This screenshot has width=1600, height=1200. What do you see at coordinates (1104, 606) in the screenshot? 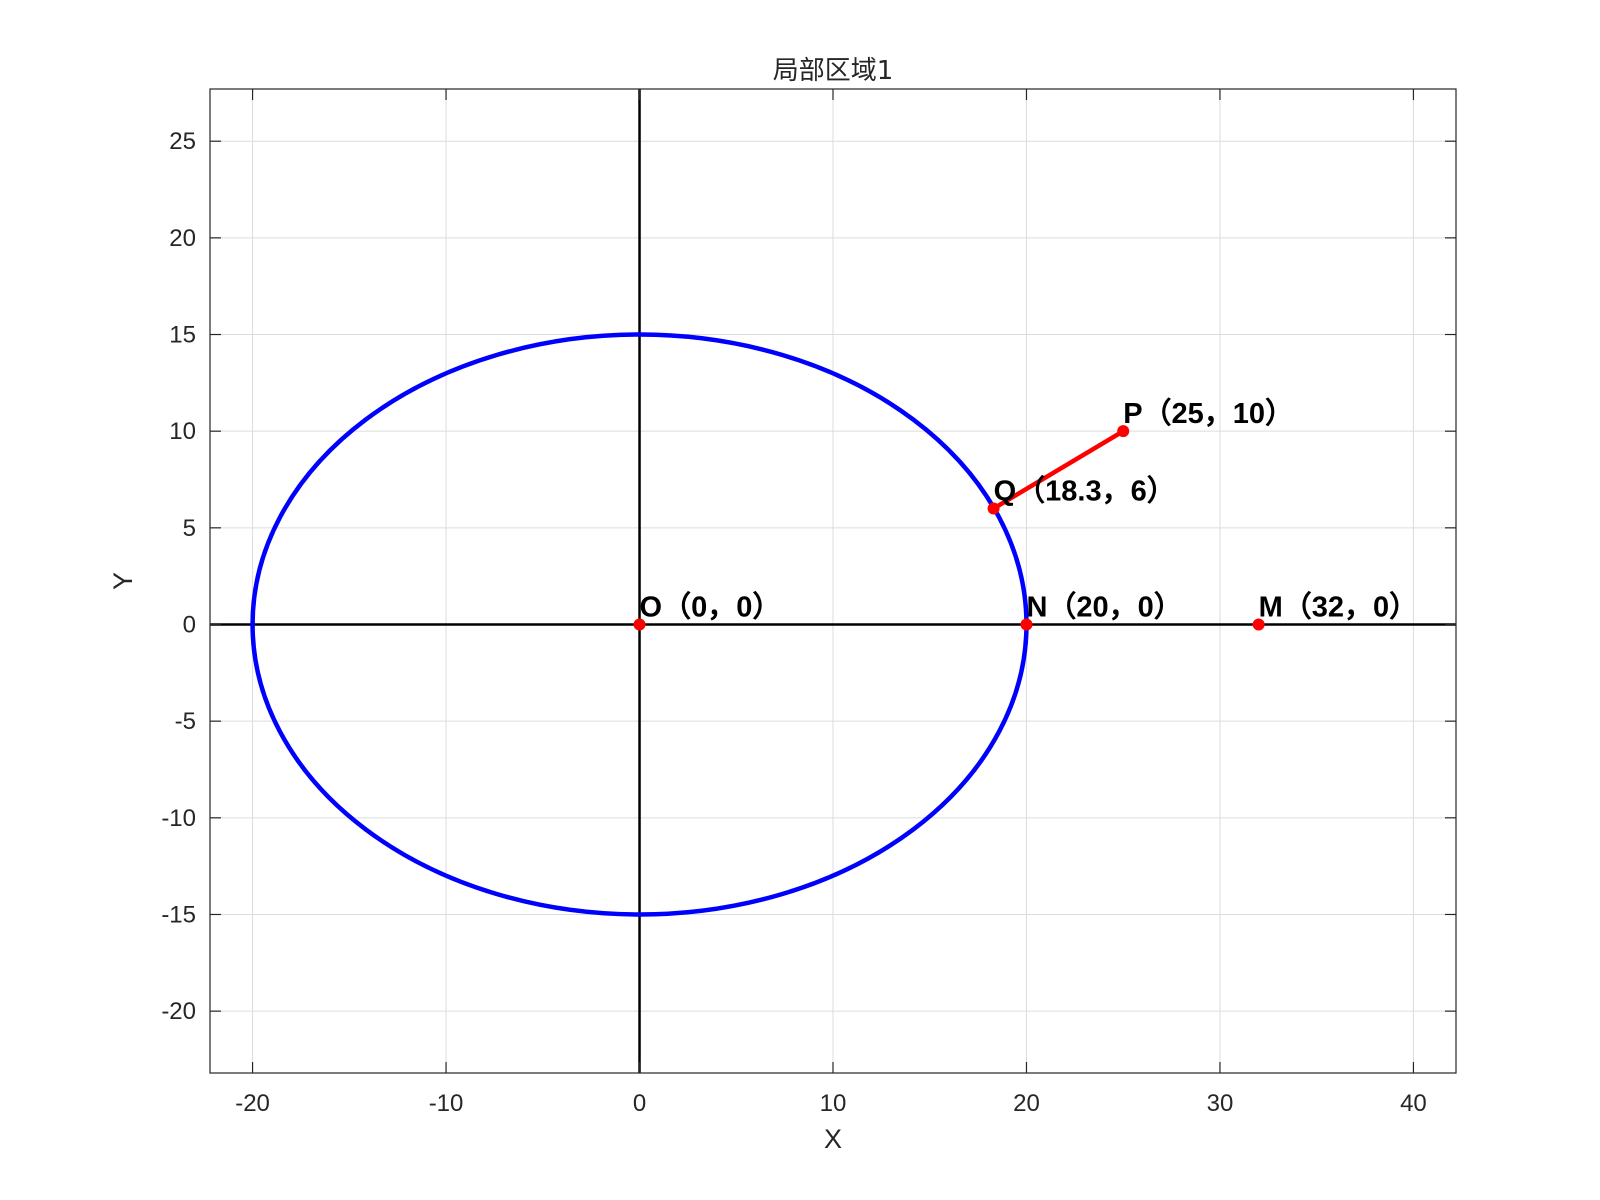
I see `point-label-n: N（20，0）` at bounding box center [1104, 606].